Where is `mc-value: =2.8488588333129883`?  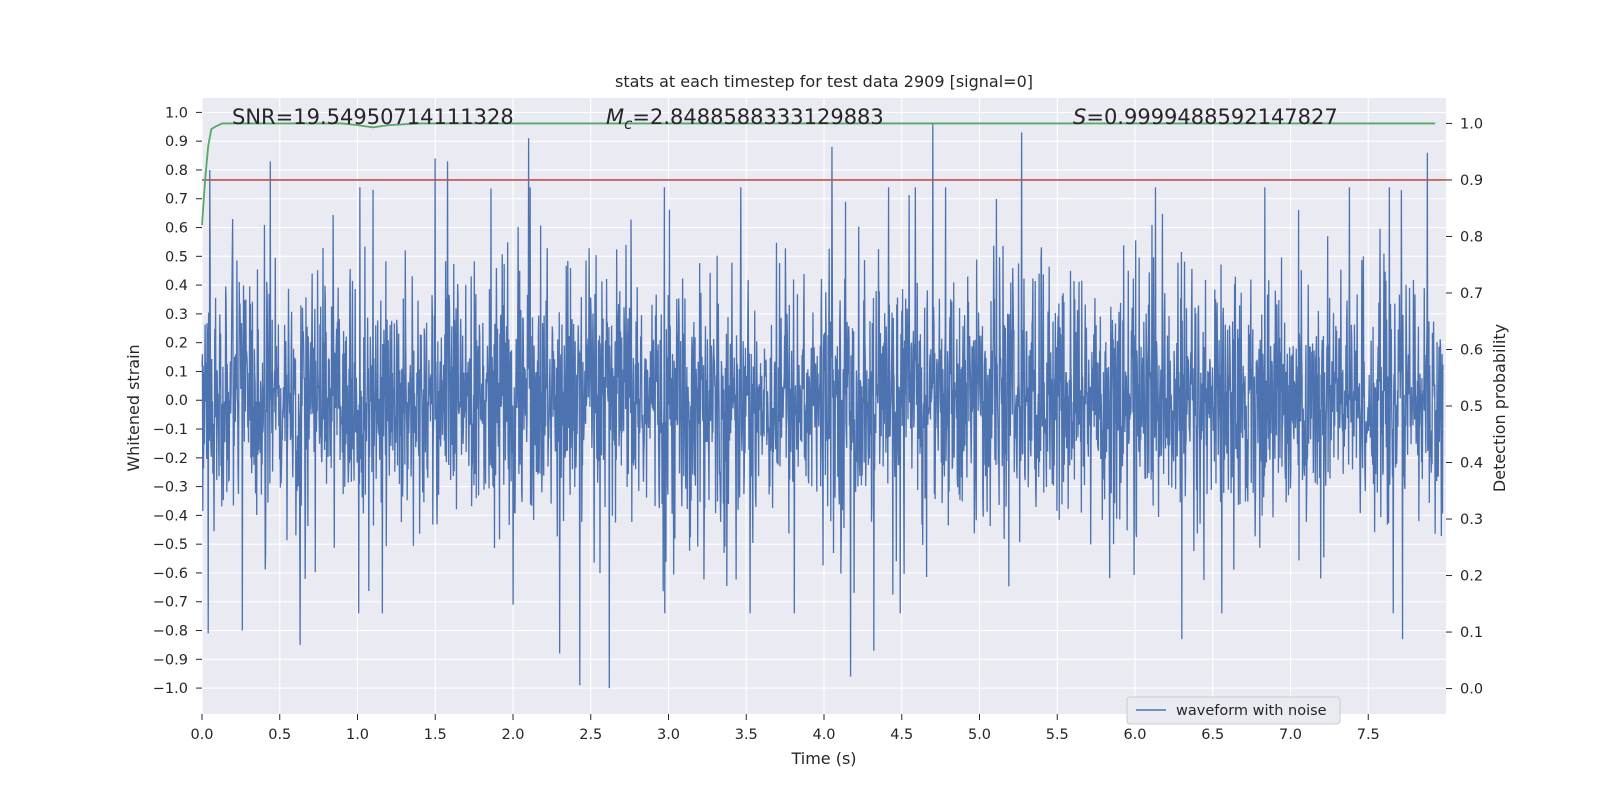
mc-value: =2.8488588333129883 is located at coordinates (757, 117).